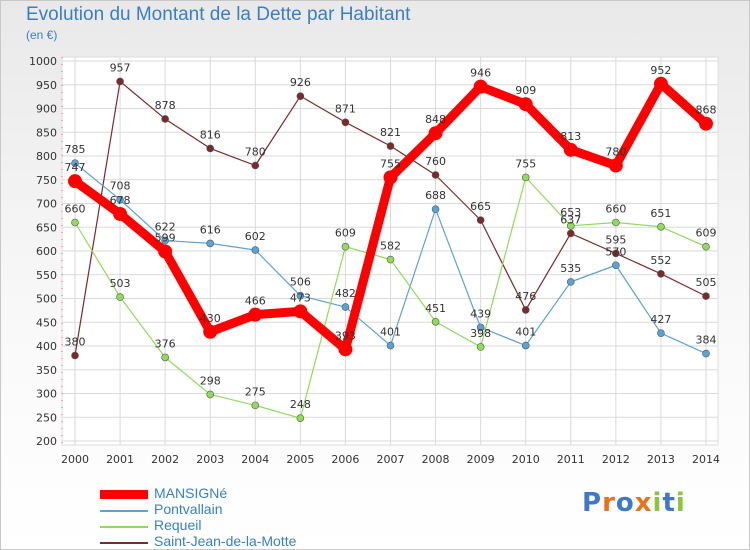 The width and height of the screenshot is (750, 550). I want to click on data-label: 393, so click(345, 335).